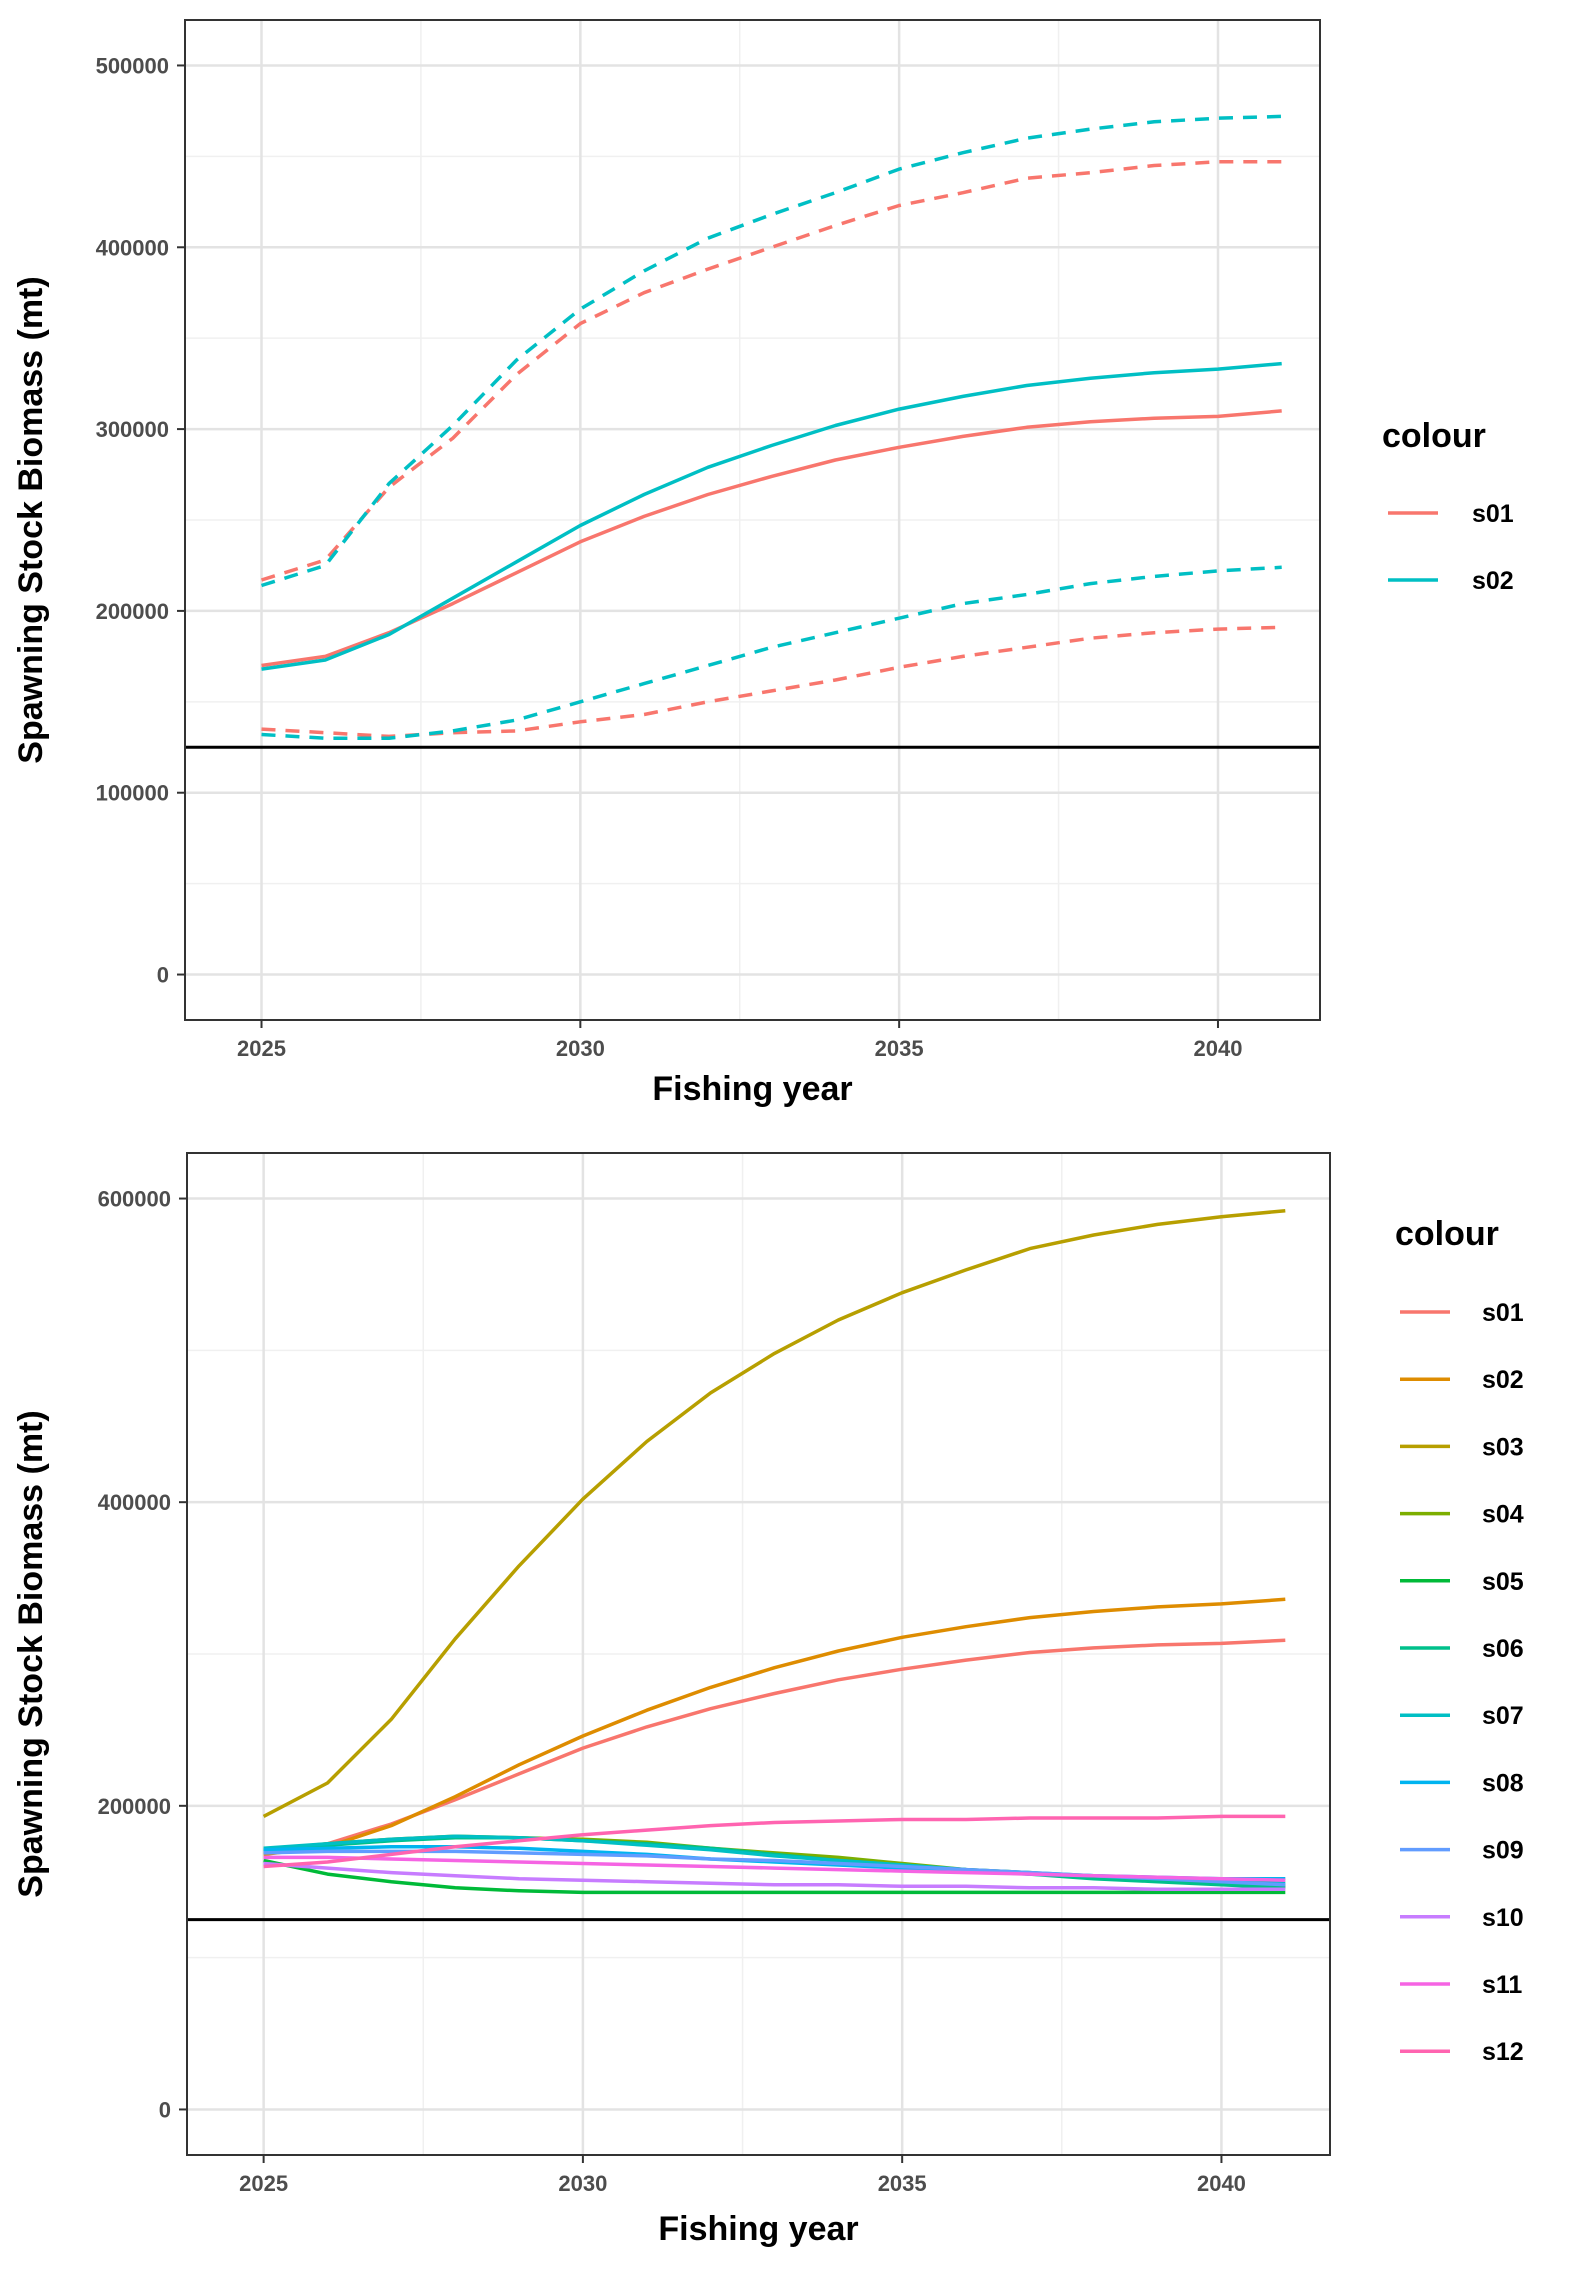 This screenshot has width=1570, height=2271. What do you see at coordinates (1503, 1918) in the screenshot?
I see `legend-label-s10: s10` at bounding box center [1503, 1918].